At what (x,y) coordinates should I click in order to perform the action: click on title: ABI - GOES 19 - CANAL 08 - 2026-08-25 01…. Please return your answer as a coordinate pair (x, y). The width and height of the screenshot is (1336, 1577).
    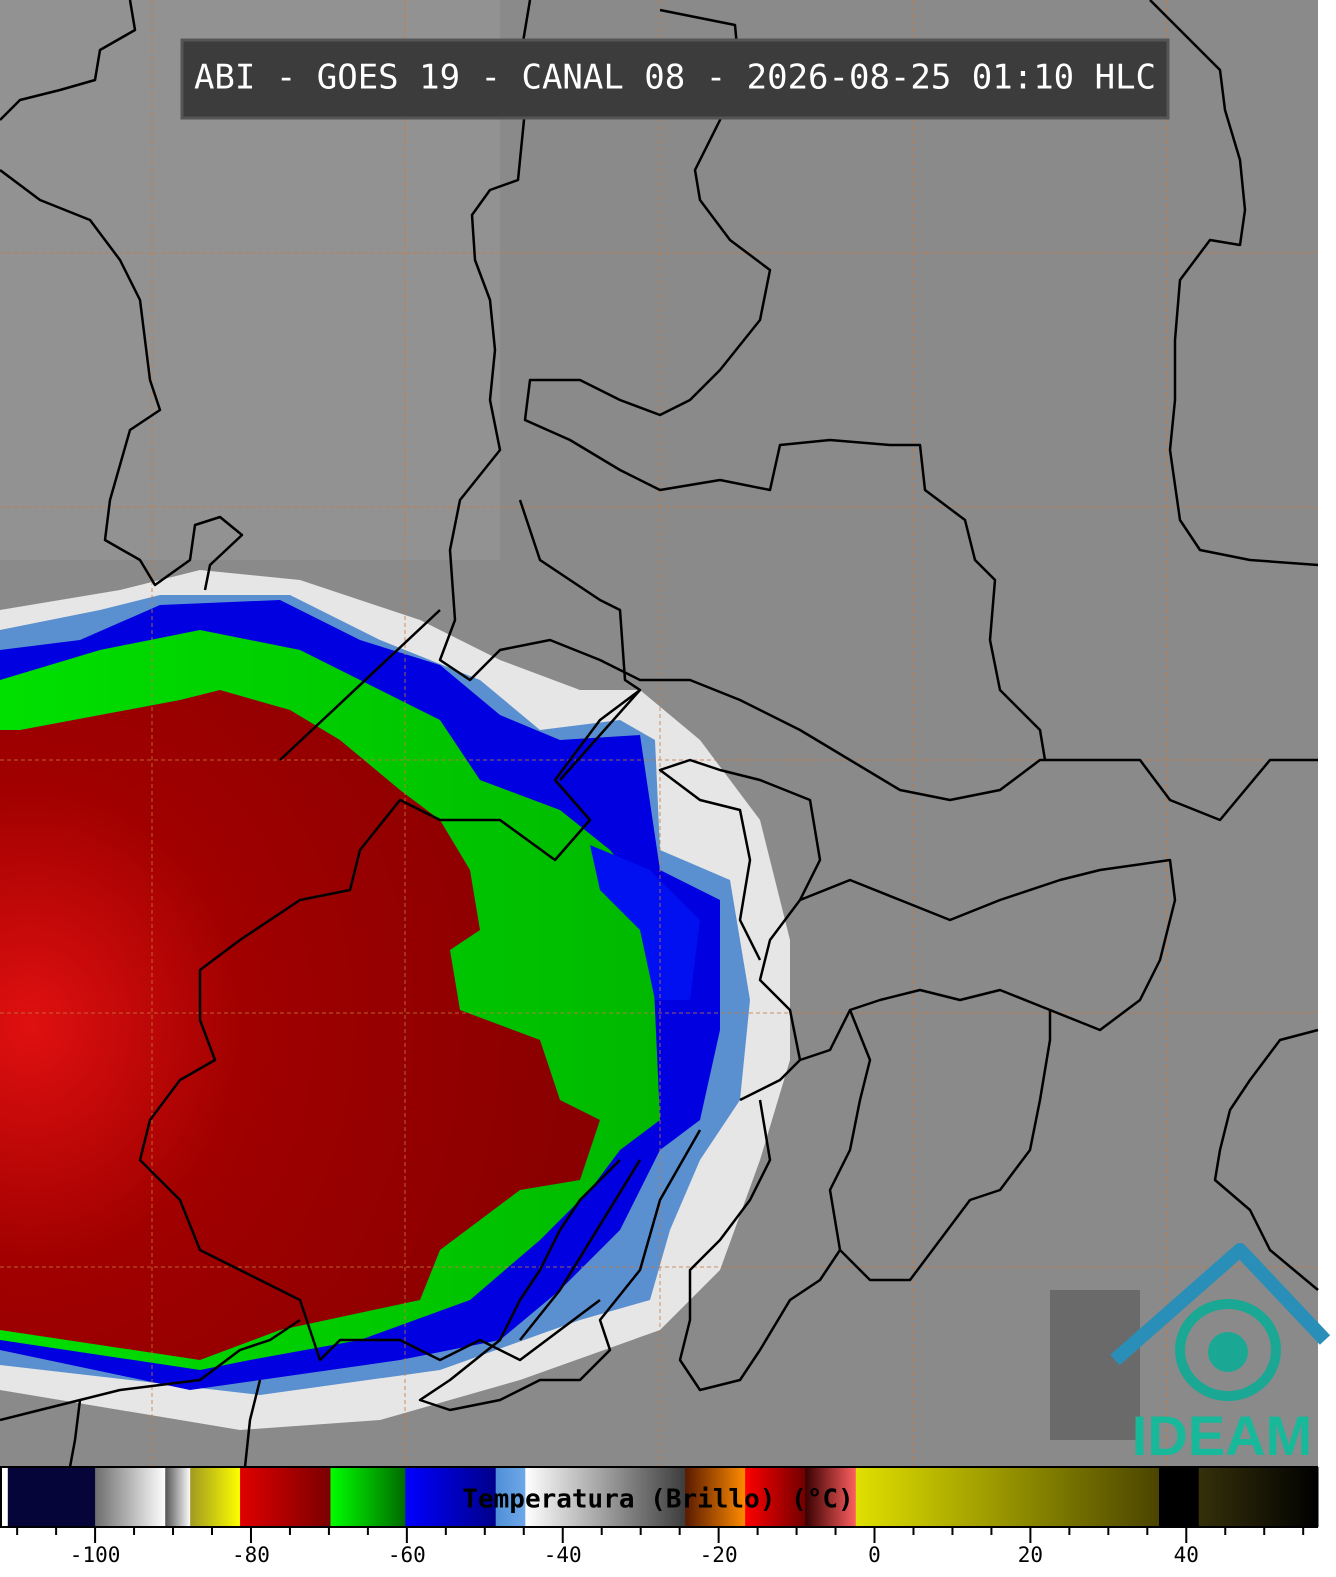
    Looking at the image, I should click on (675, 78).